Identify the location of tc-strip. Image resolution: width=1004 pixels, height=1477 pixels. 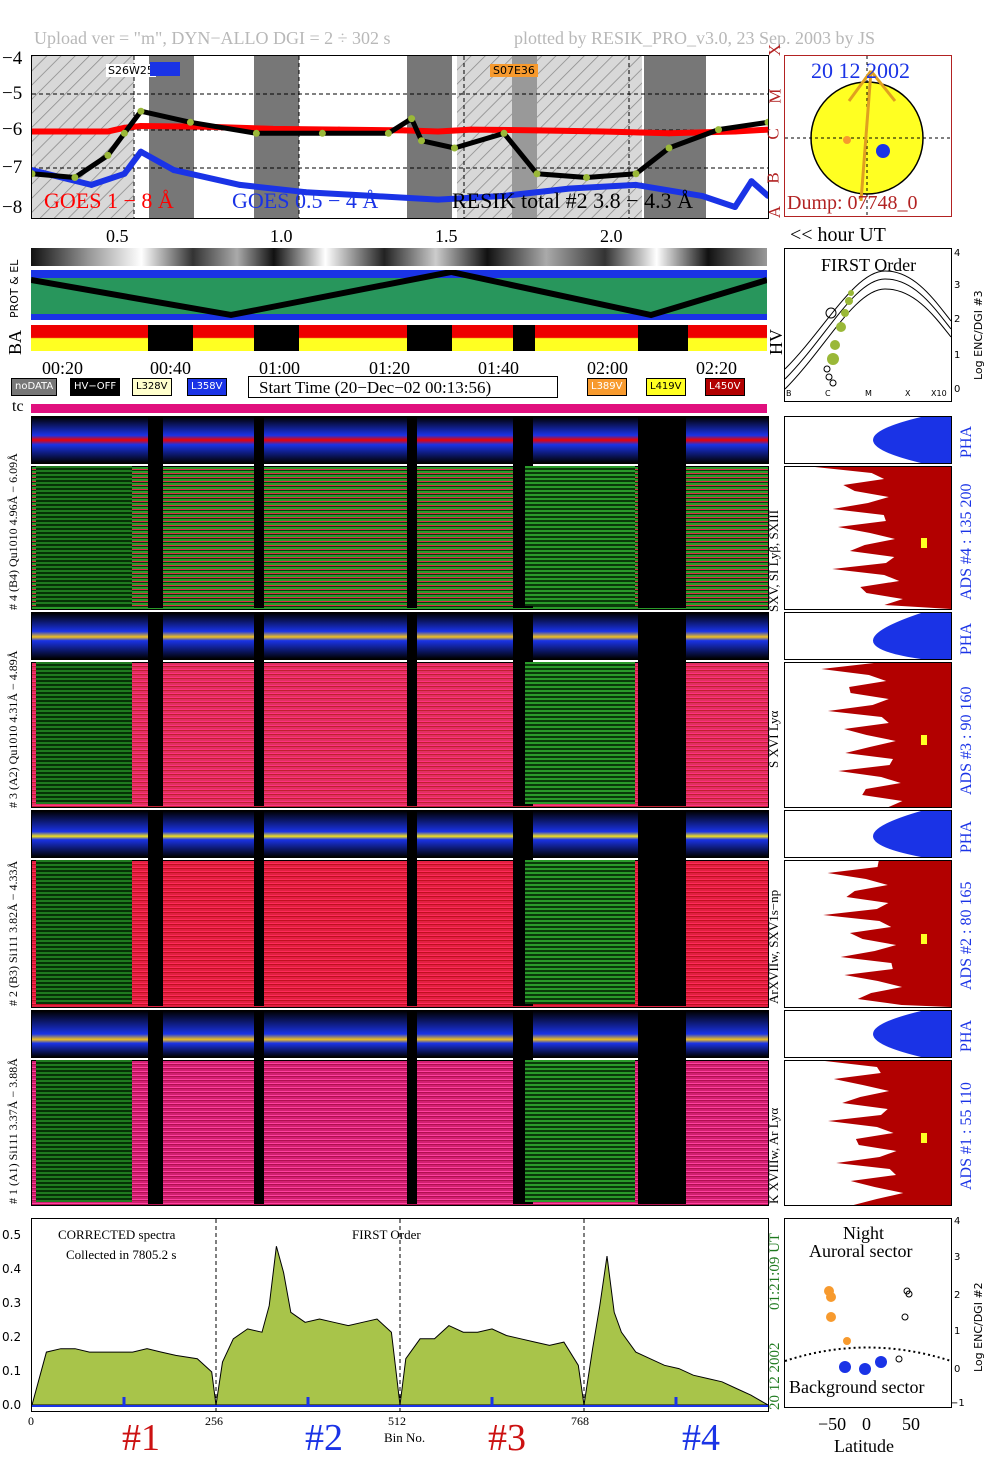
(399, 408).